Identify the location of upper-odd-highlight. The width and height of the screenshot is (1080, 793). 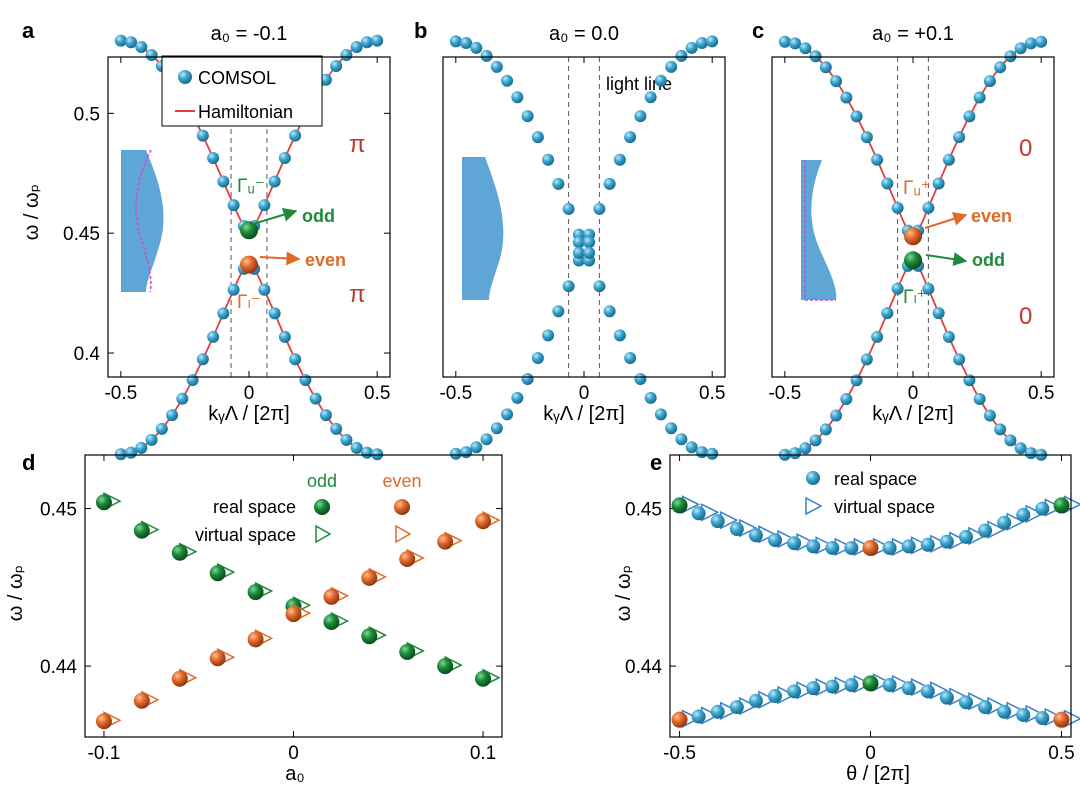
(679, 505).